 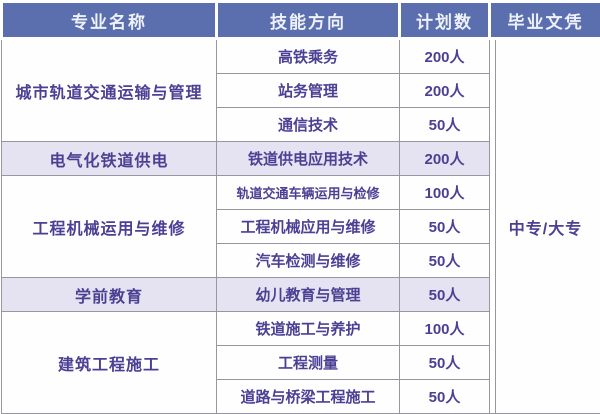 What do you see at coordinates (308, 125) in the screenshot?
I see `skill-cell: 通信技术` at bounding box center [308, 125].